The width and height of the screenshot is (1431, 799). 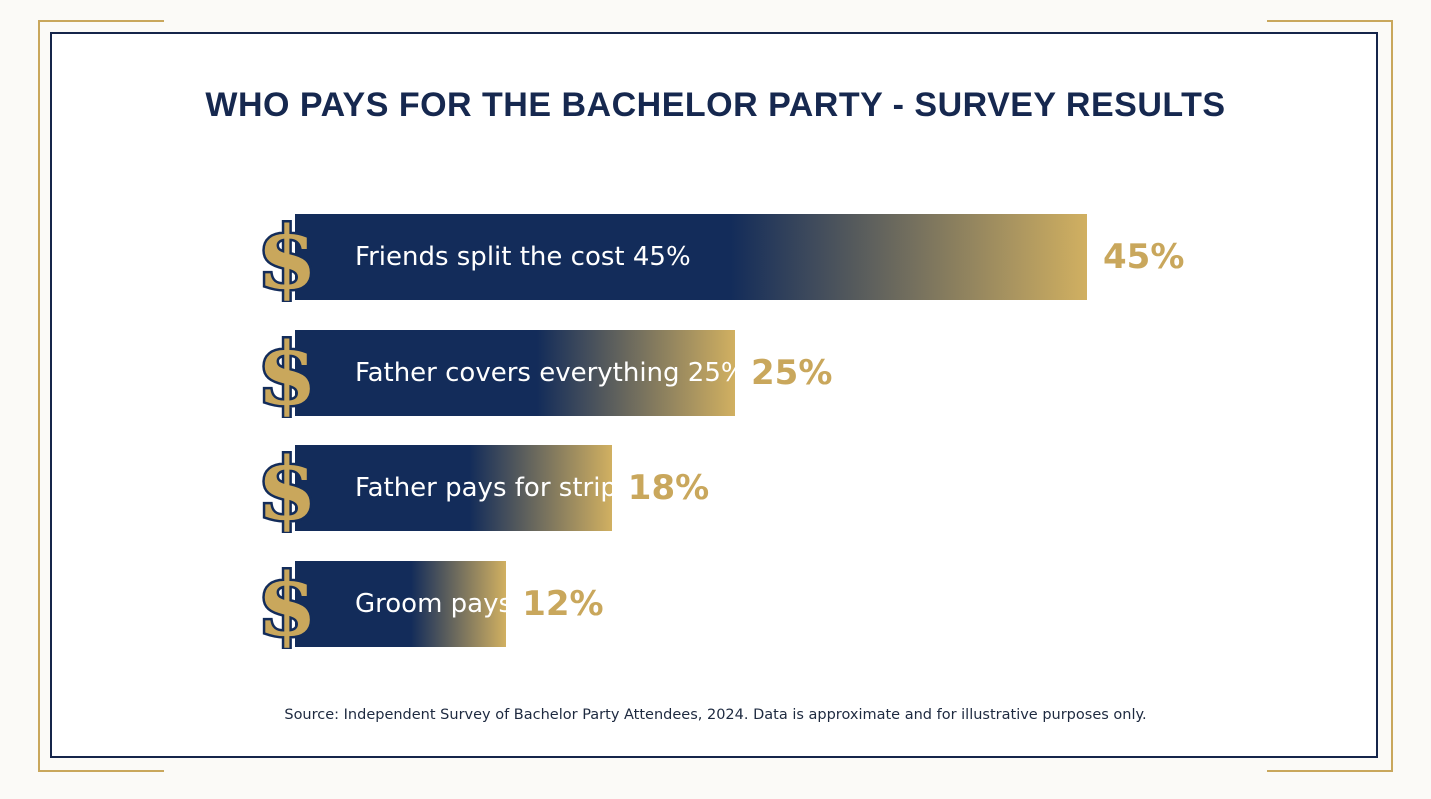 I want to click on gold-border-right-top, so click(x=1330, y=21).